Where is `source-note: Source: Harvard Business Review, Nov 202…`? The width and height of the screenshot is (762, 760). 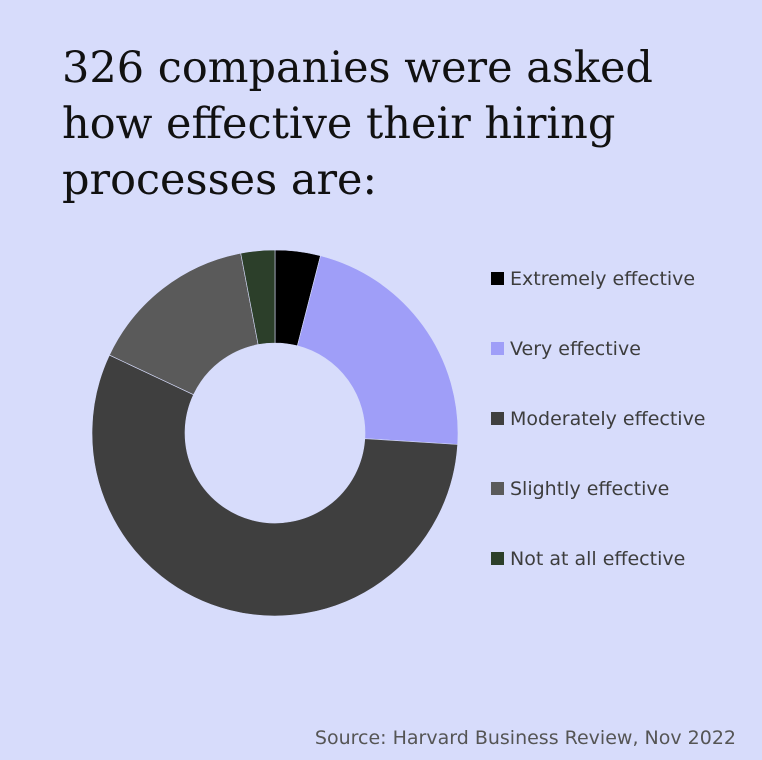
source-note: Source: Harvard Business Review, Nov 202… is located at coordinates (525, 738).